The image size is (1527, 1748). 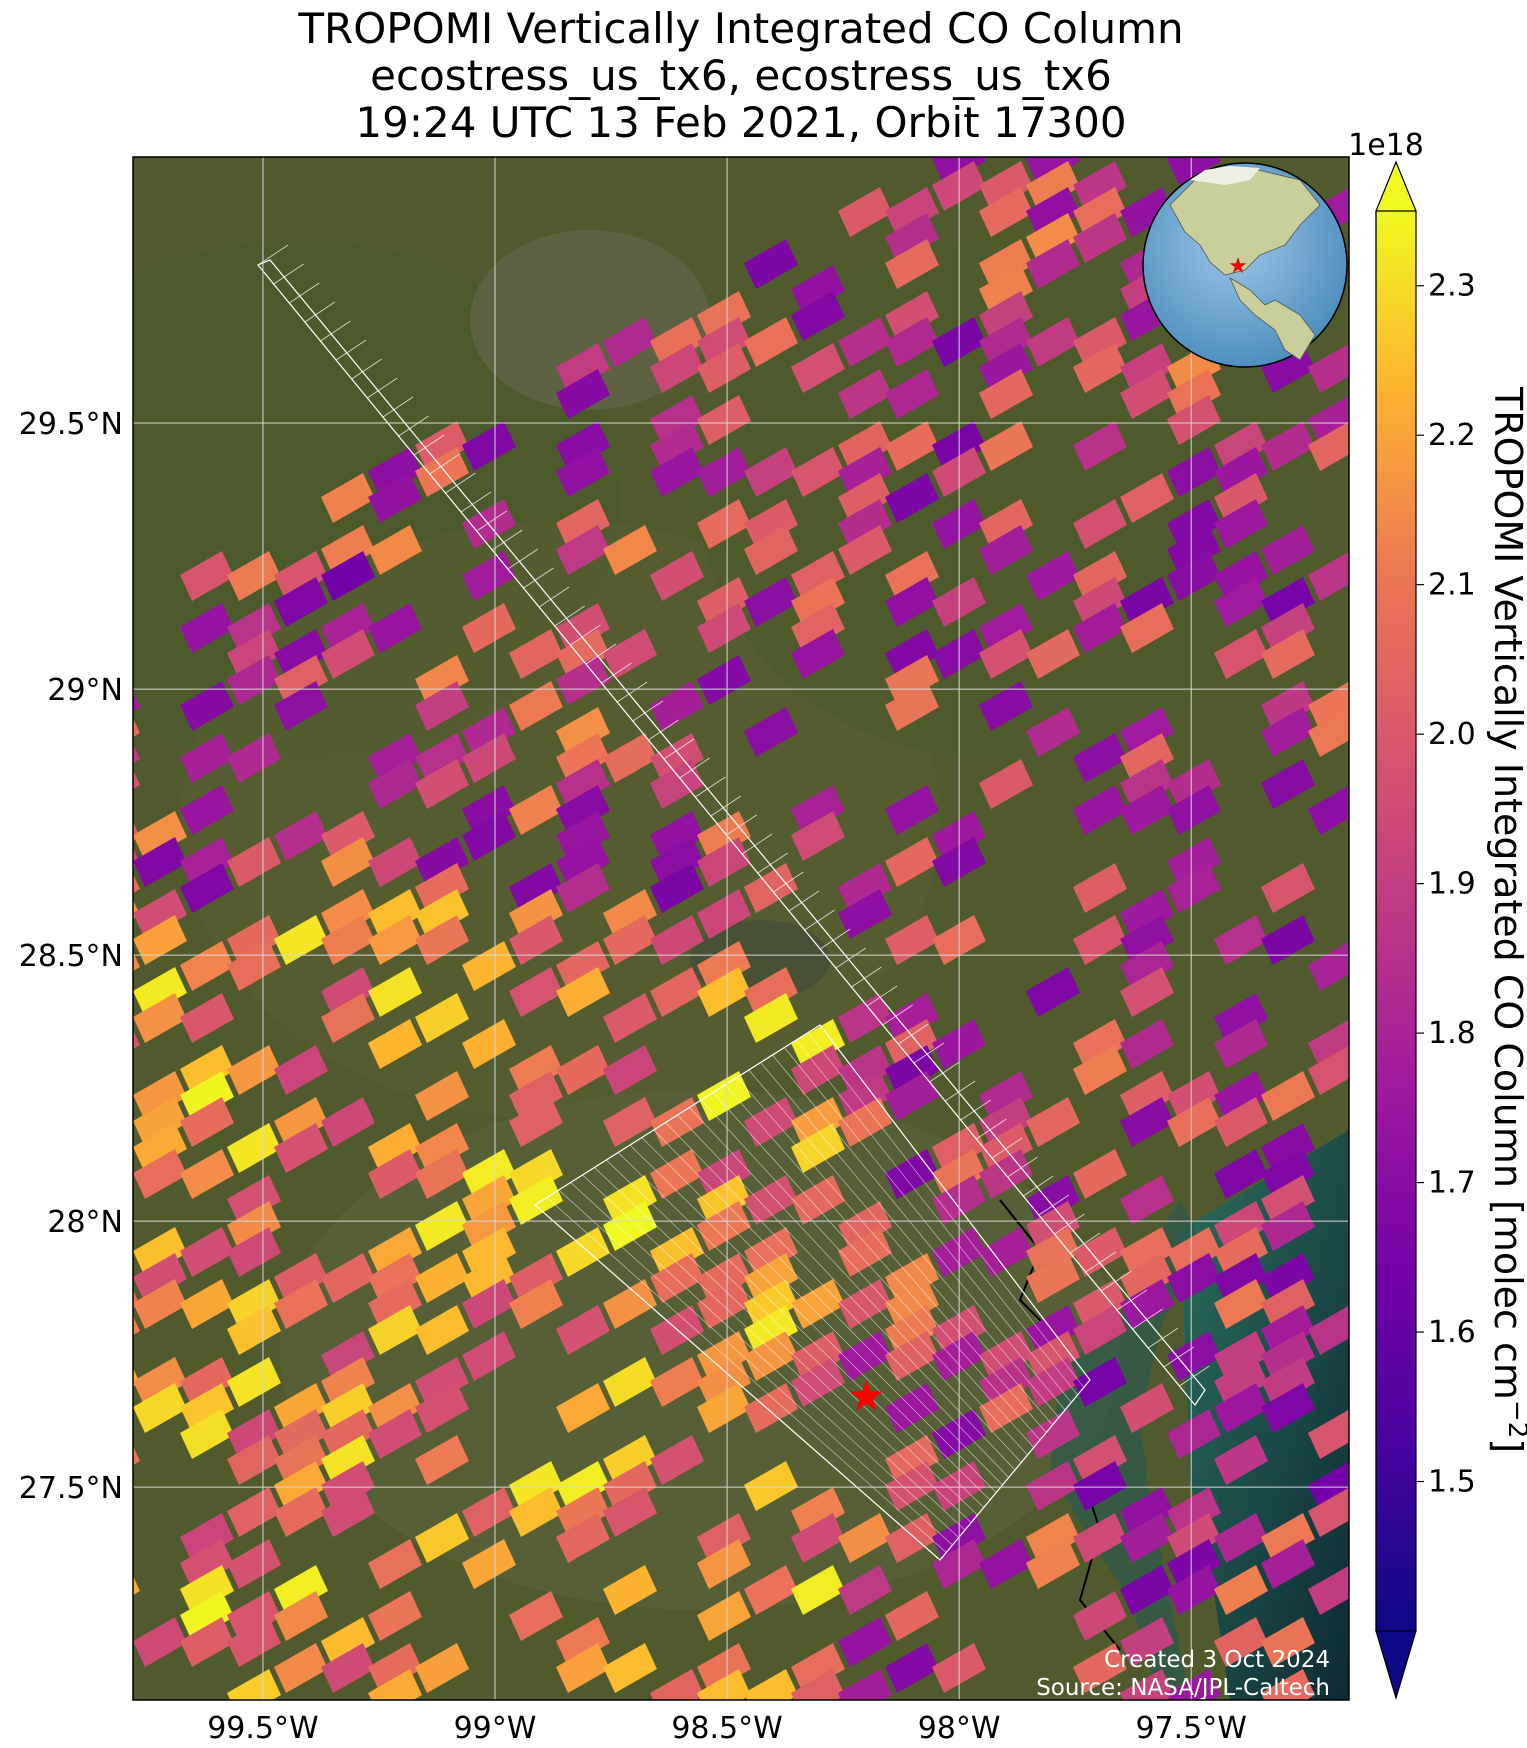 What do you see at coordinates (262, 1728) in the screenshot?
I see `lon-tick-label: 99.5°W` at bounding box center [262, 1728].